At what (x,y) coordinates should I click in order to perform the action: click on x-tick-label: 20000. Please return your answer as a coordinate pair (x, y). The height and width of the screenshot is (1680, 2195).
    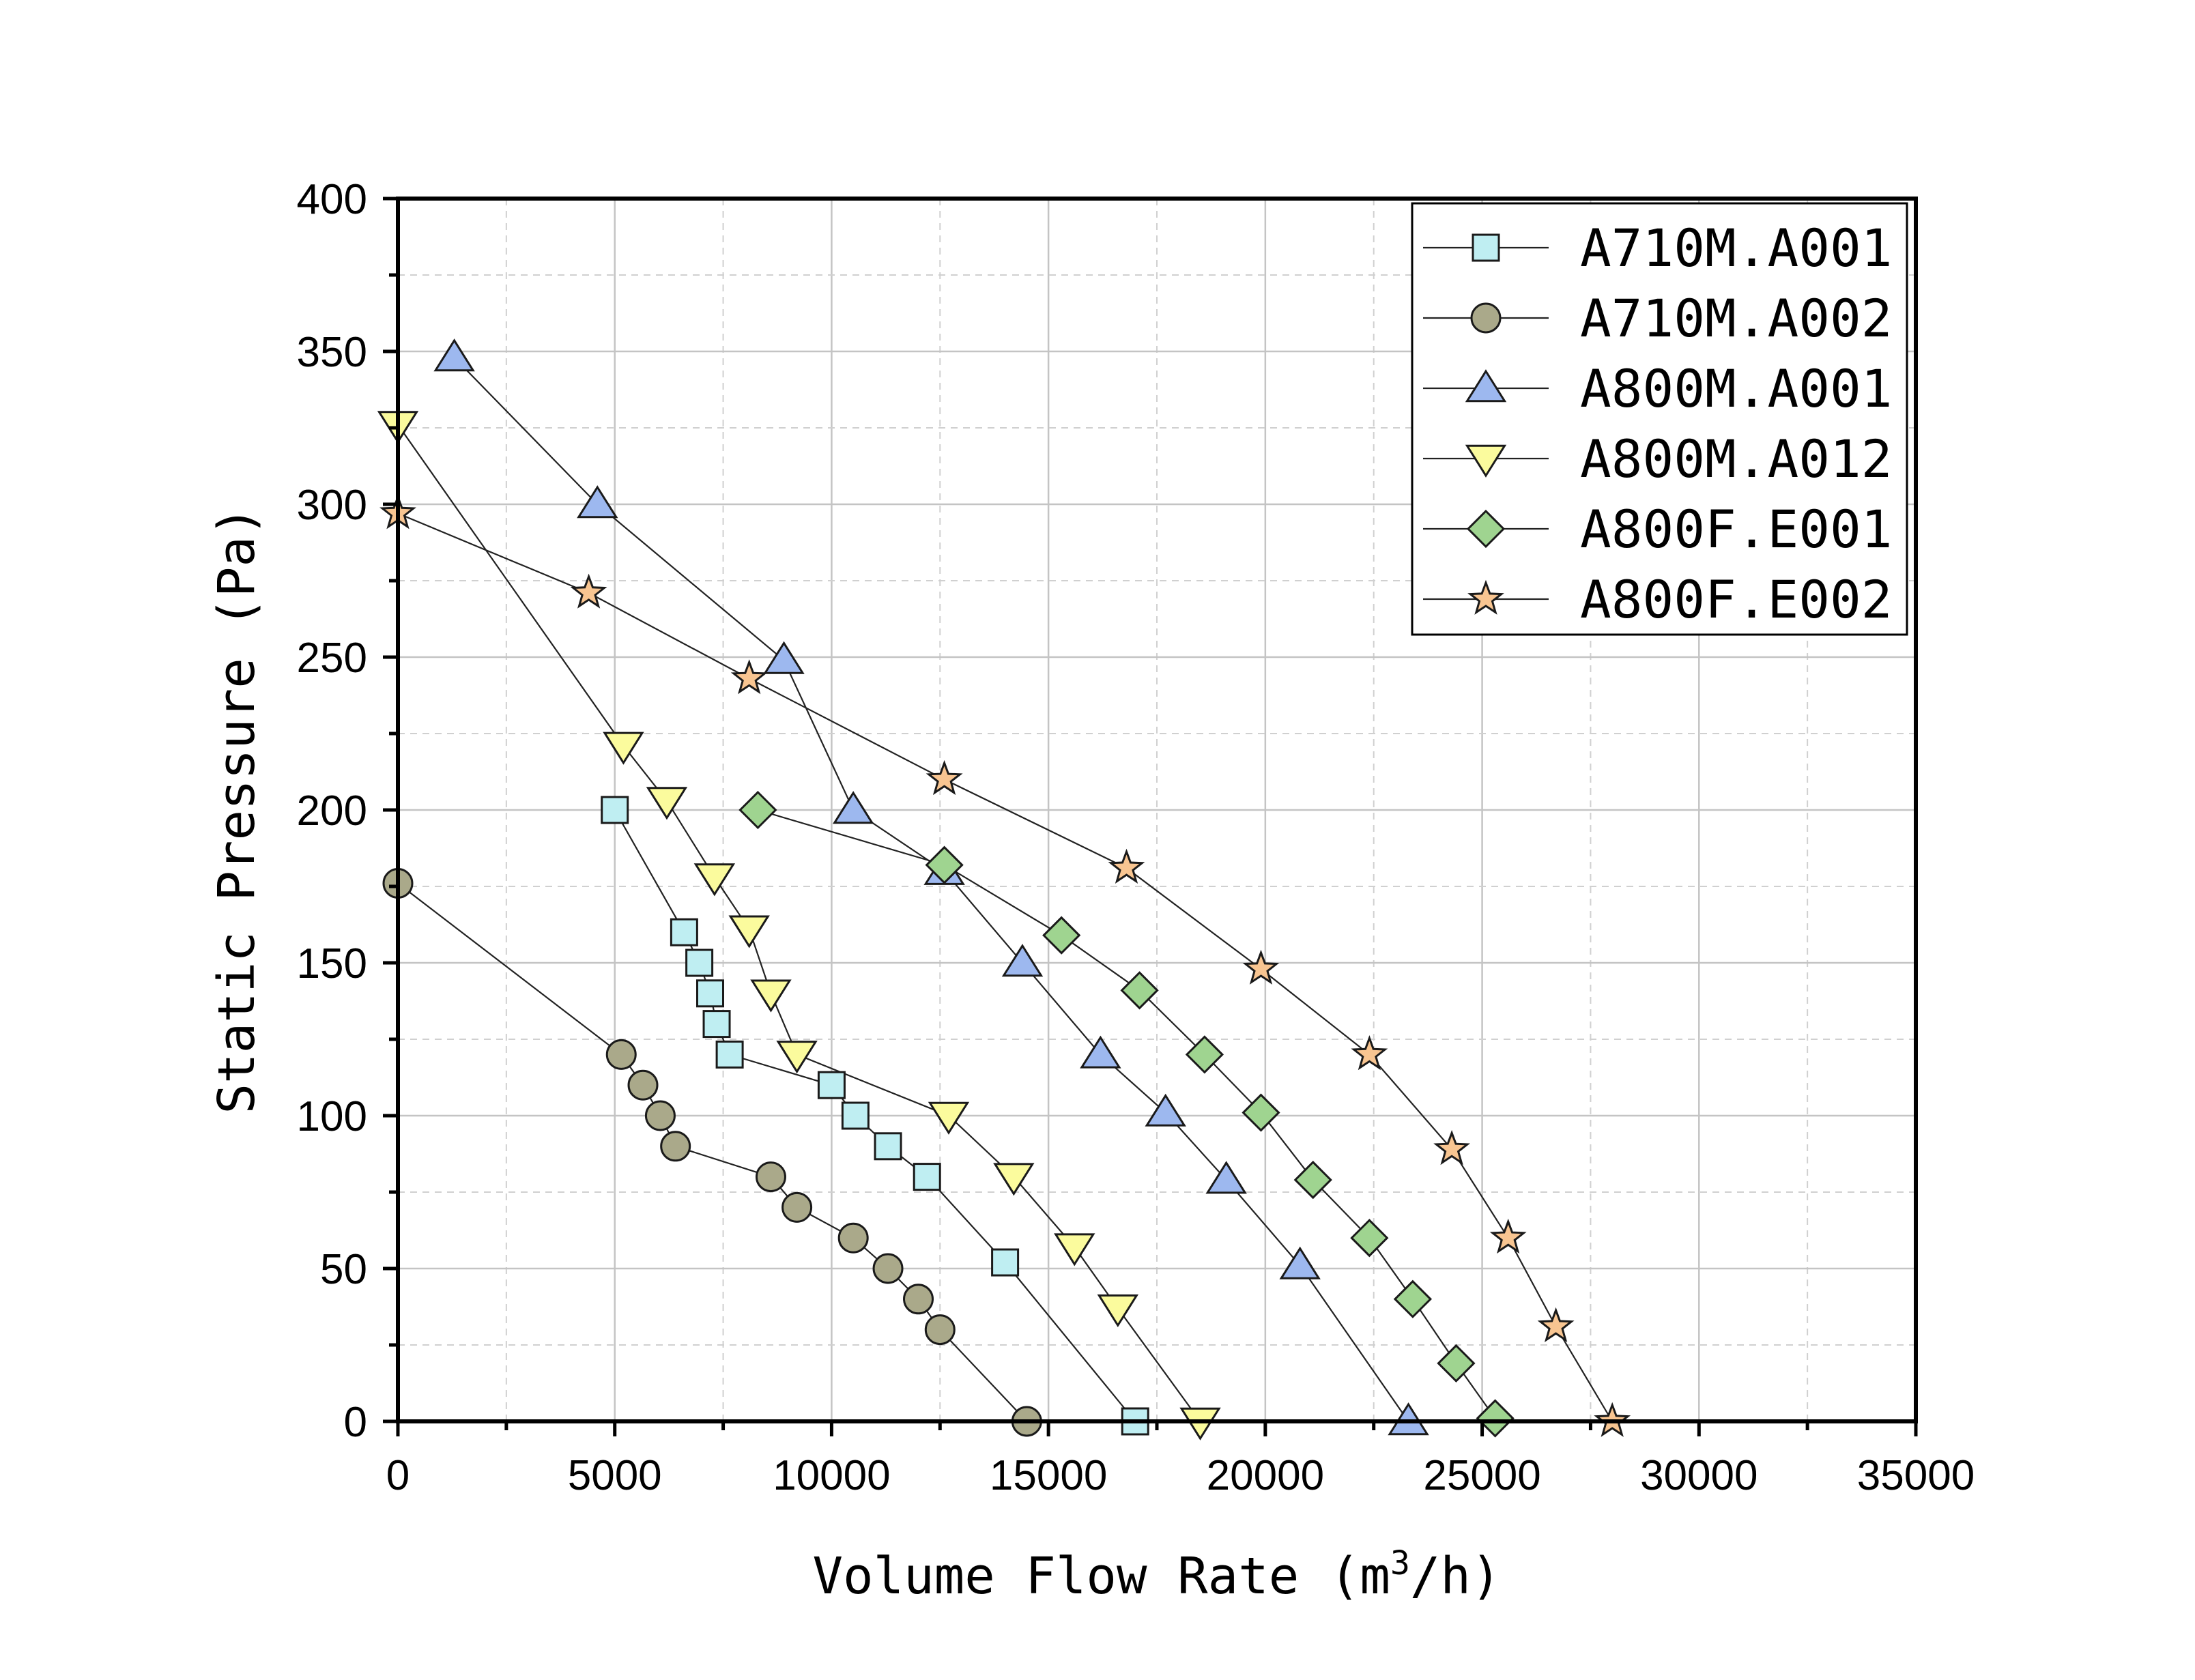
    Looking at the image, I should click on (1265, 1476).